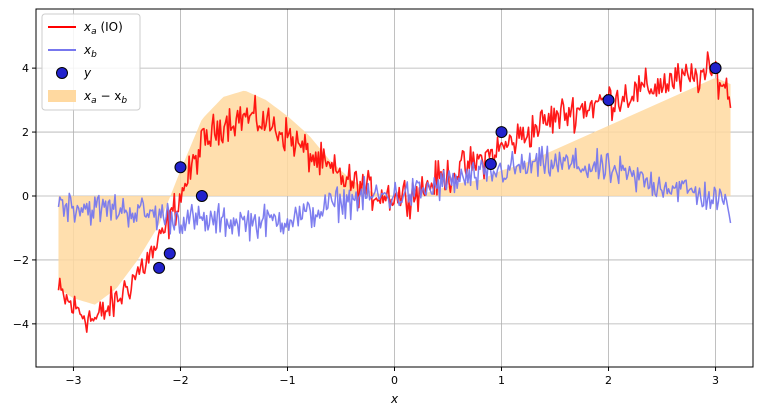 This screenshot has height=411, width=763. I want to click on x-ticks: −3 −2 −1 0 1 2 3, so click(392, 377).